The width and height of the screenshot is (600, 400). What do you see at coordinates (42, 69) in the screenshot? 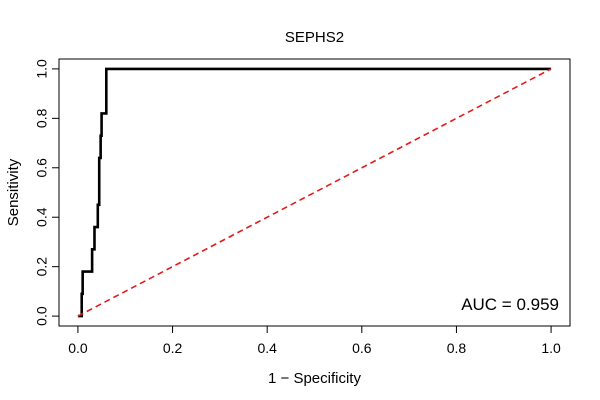
I see `y-tick-label: 1.0` at bounding box center [42, 69].